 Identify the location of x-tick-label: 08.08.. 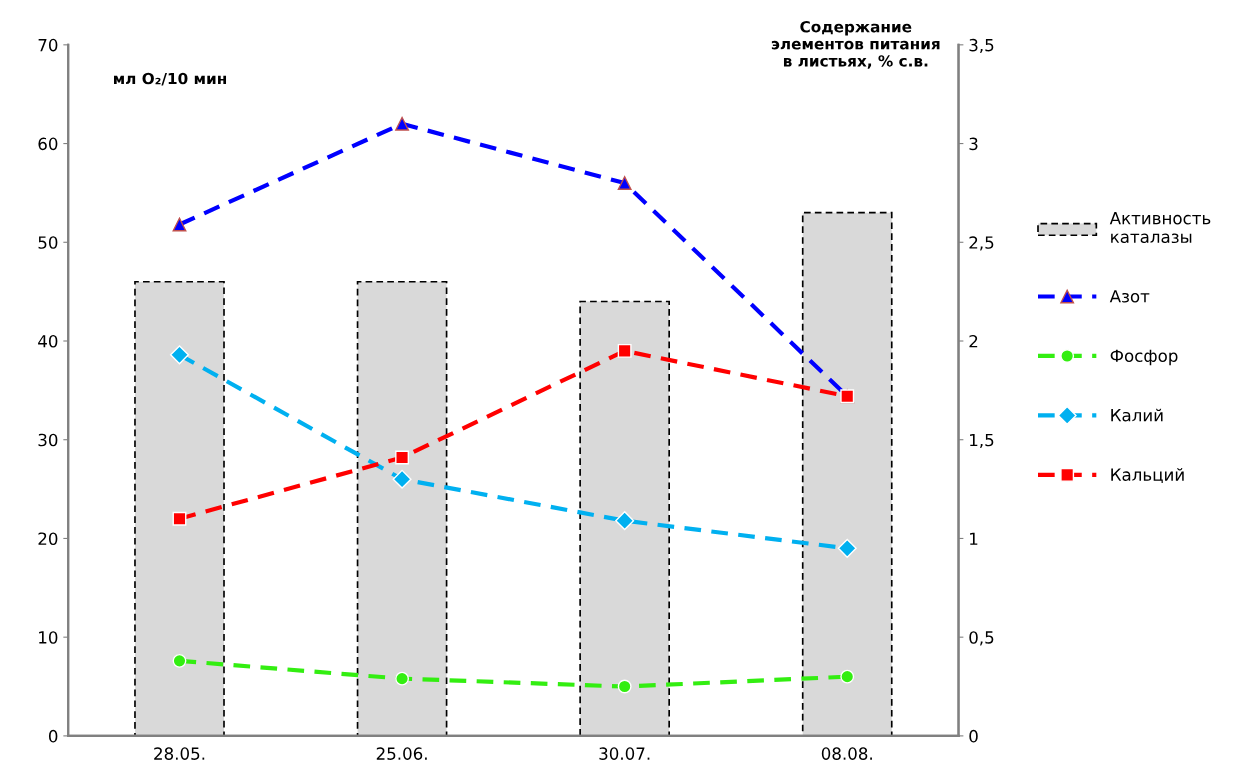
(846, 753).